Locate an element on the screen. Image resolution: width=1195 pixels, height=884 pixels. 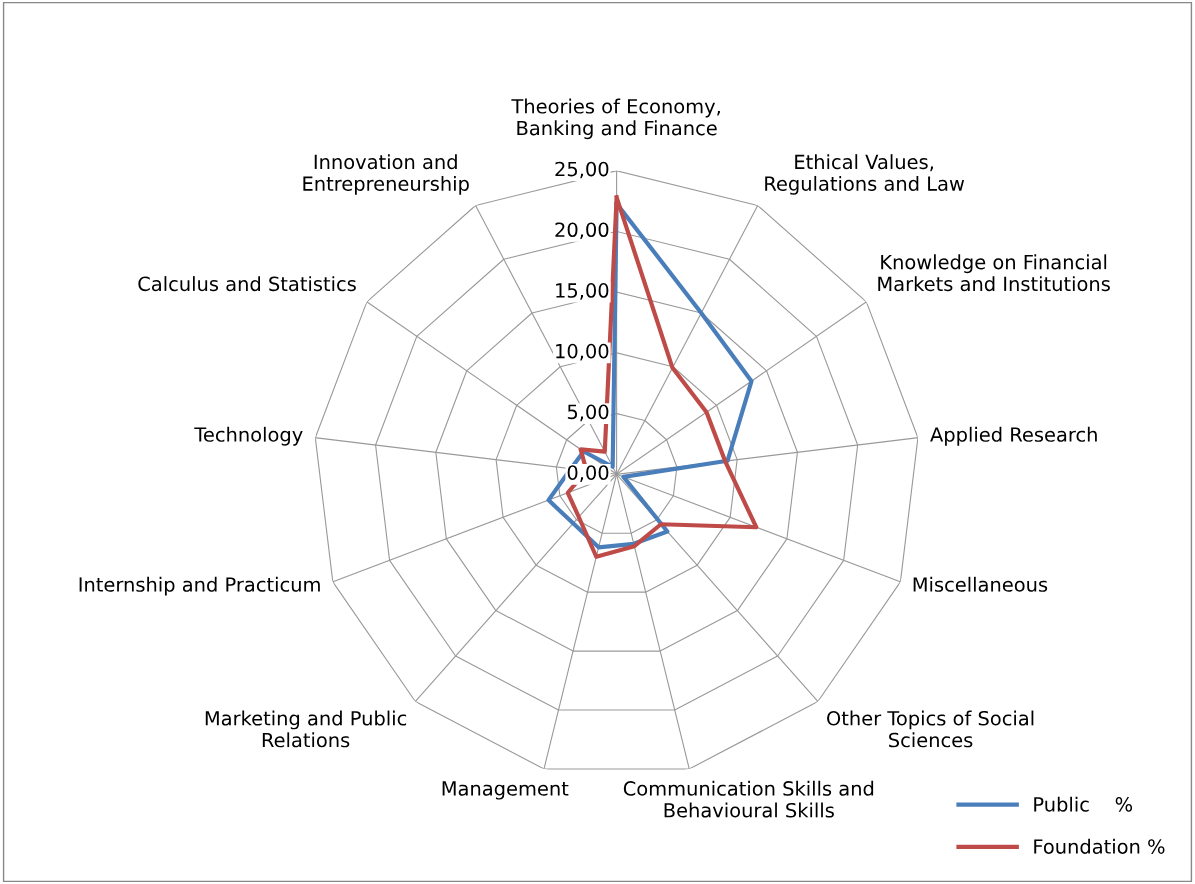
spoke-label: Ethical Values, Regulations and Law is located at coordinates (865, 174).